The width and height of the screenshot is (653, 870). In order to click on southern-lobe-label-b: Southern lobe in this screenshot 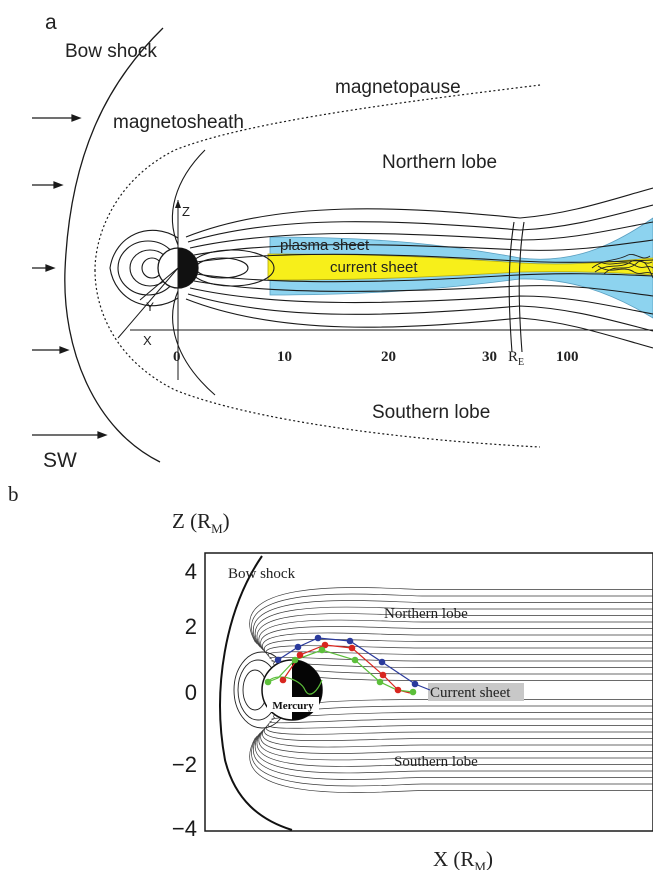, I will do `click(436, 762)`.